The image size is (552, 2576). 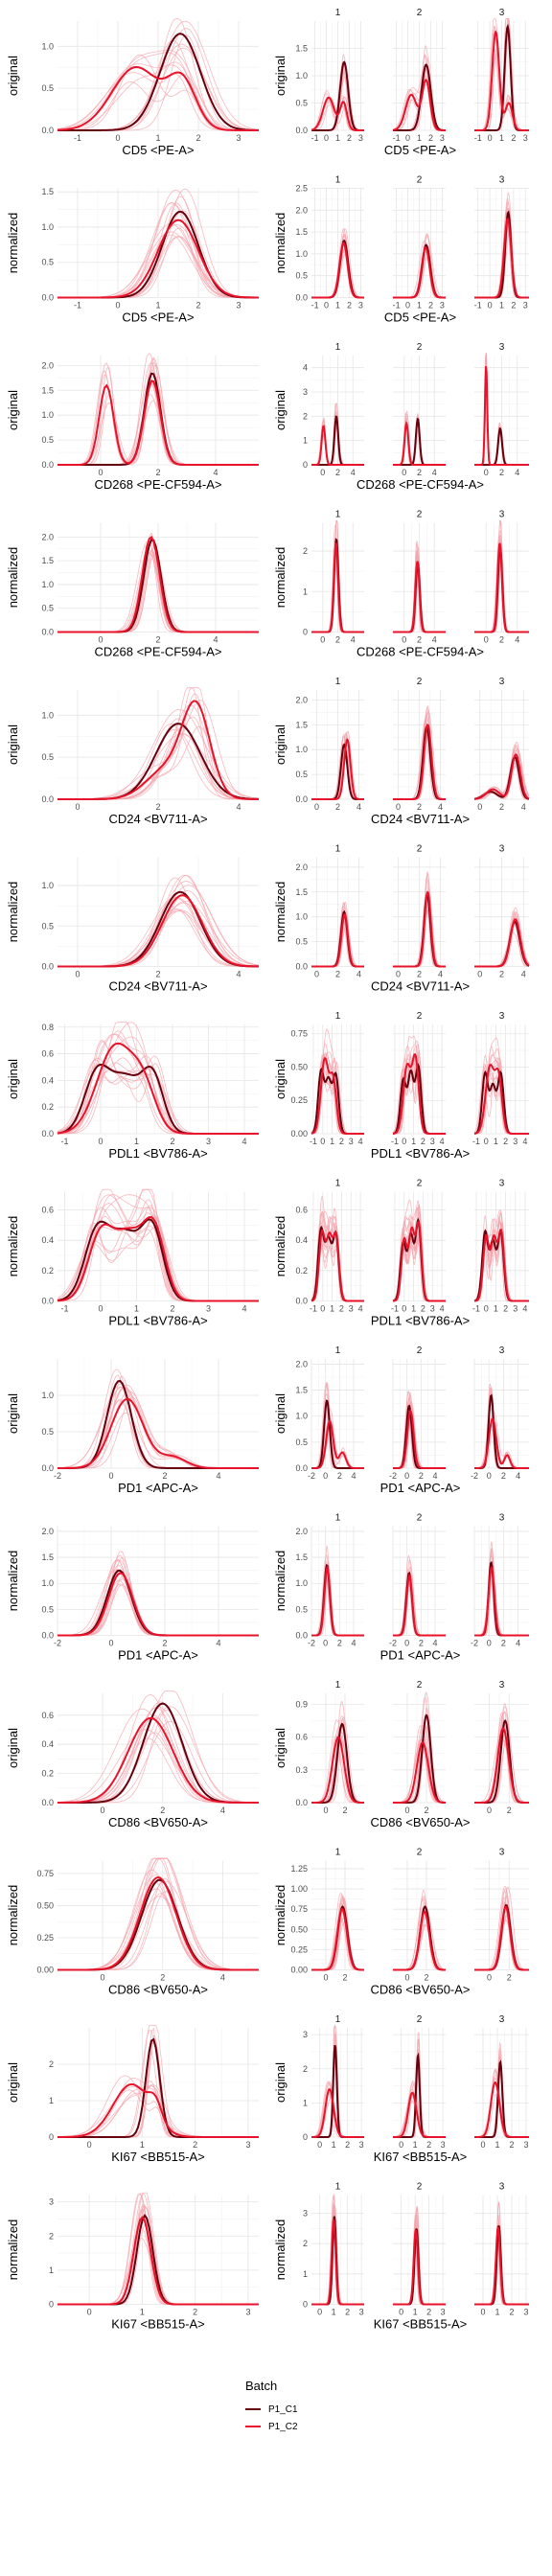 I want to click on facet-1: 1 -2 0 2 4 0.0 0.5 1.0 1.5 2.0, so click(x=329, y=1580).